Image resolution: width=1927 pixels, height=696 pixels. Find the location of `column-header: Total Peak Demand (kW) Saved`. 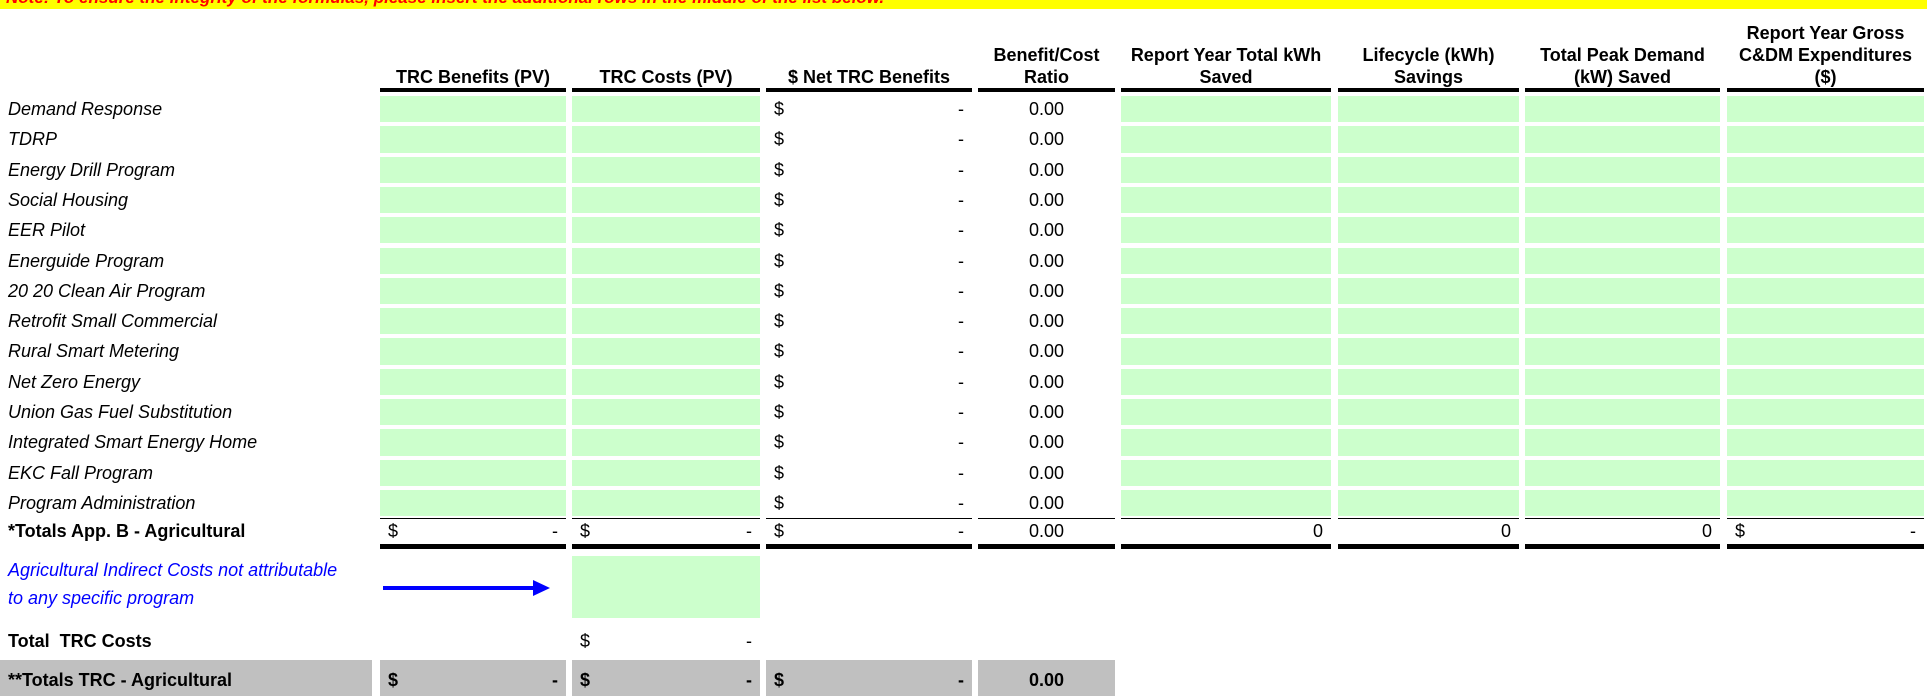

column-header: Total Peak Demand (kW) Saved is located at coordinates (1622, 66).